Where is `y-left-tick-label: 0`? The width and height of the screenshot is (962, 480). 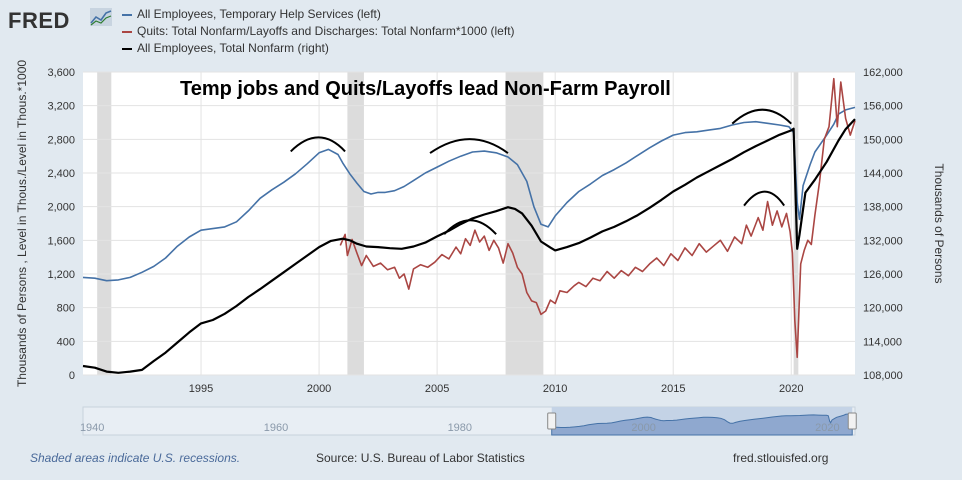
y-left-tick-label: 0 is located at coordinates (72, 376).